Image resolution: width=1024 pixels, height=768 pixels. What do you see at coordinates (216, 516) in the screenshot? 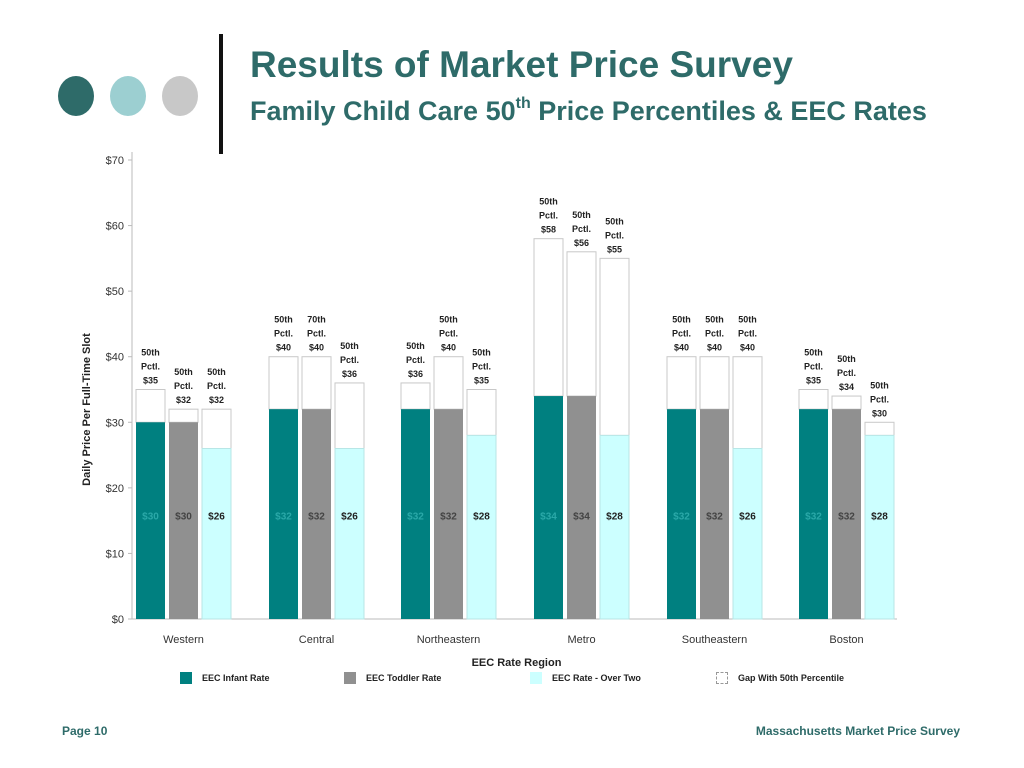
I see `rate-data-label: $26` at bounding box center [216, 516].